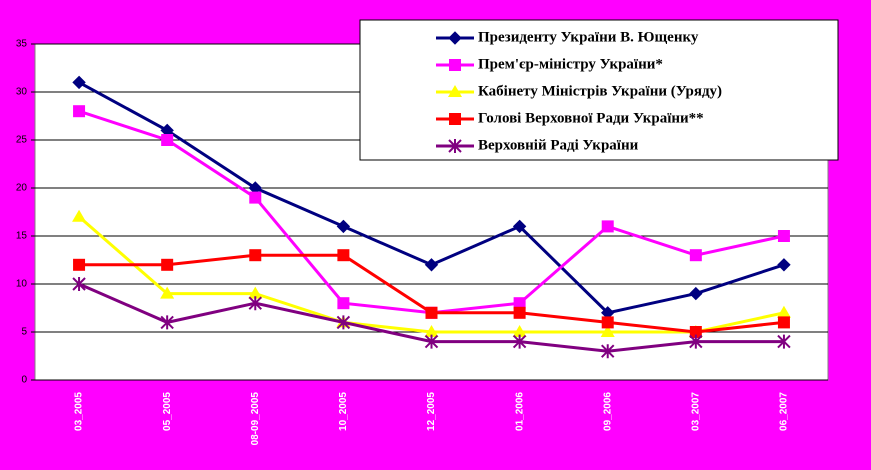  Describe the element at coordinates (79, 411) in the screenshot. I see `x-tick-label: 03_2005` at that location.